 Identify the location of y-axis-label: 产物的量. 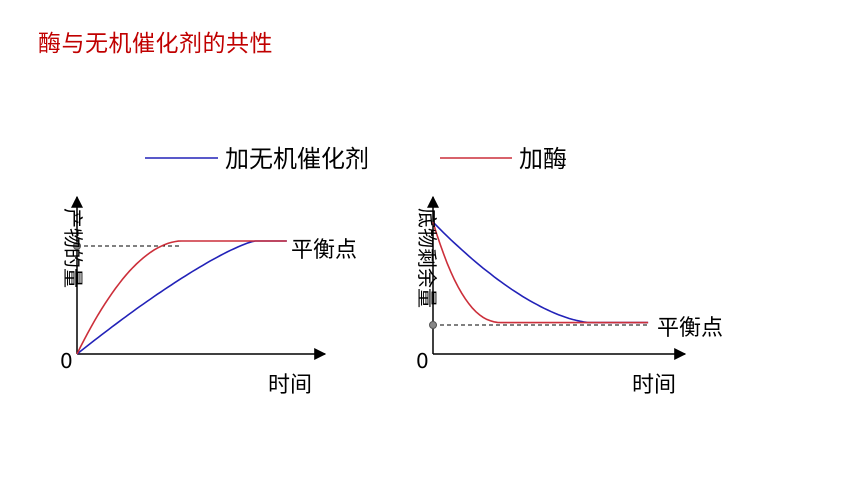
(73, 248).